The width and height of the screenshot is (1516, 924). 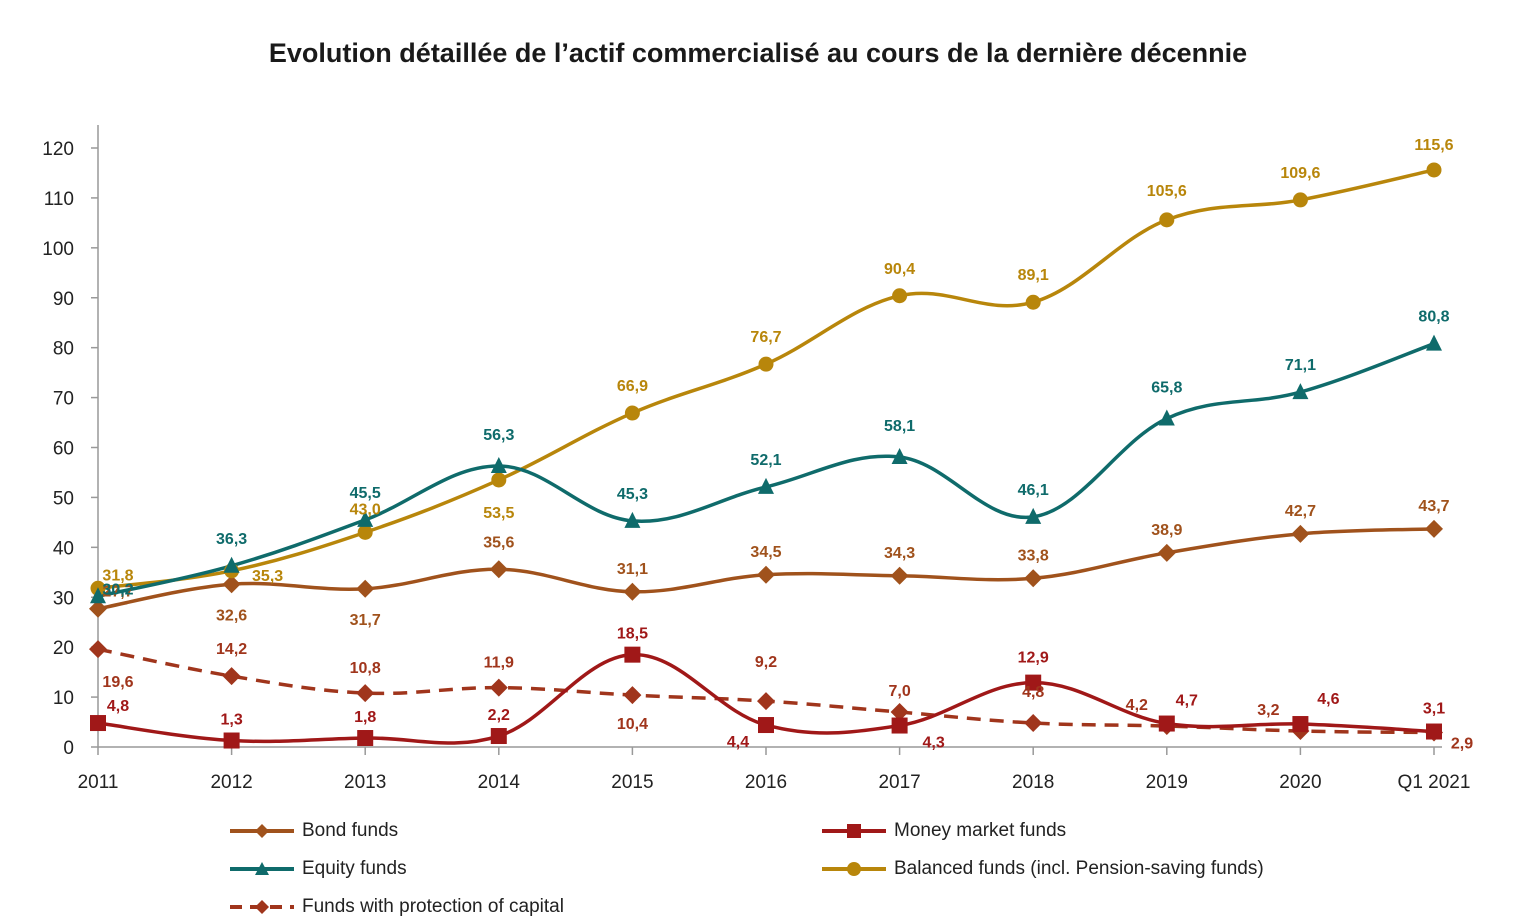 I want to click on data-label: 89,1, so click(x=1033, y=275).